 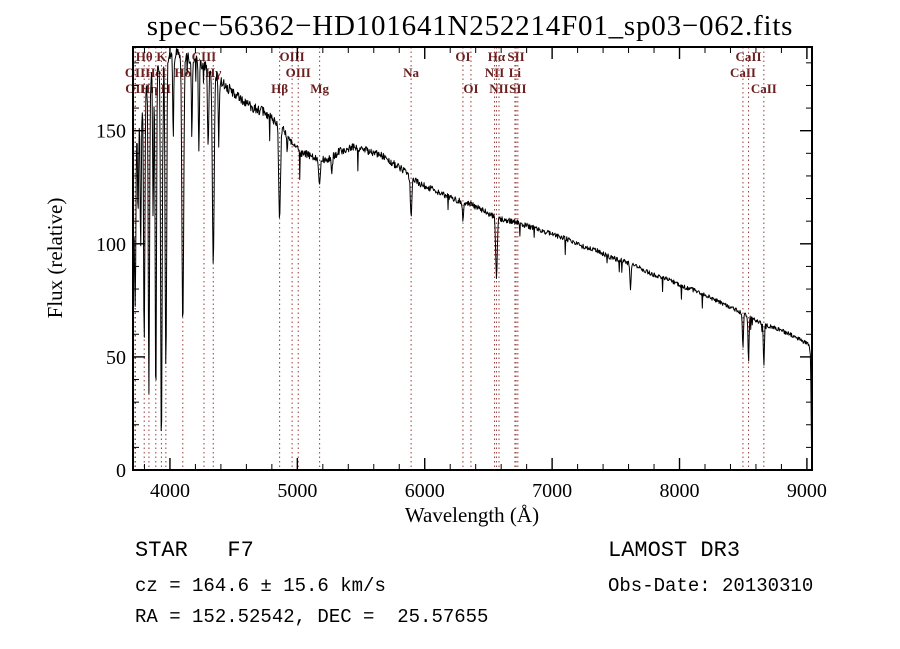 I want to click on spectral-line-label: K, so click(x=161, y=56).